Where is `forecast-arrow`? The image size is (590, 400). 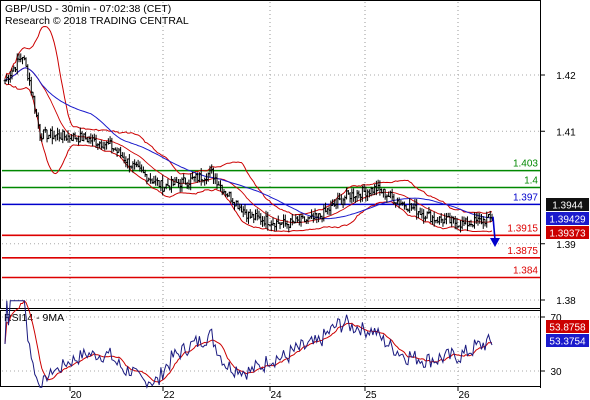
forecast-arrow is located at coordinates (495, 231).